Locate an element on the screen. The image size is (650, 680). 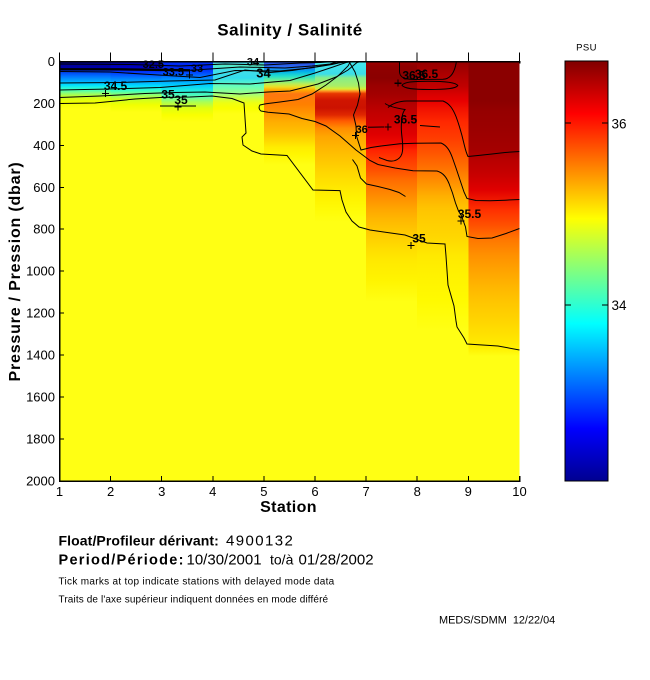
svg-text: 9 is located at coordinates (468, 491).